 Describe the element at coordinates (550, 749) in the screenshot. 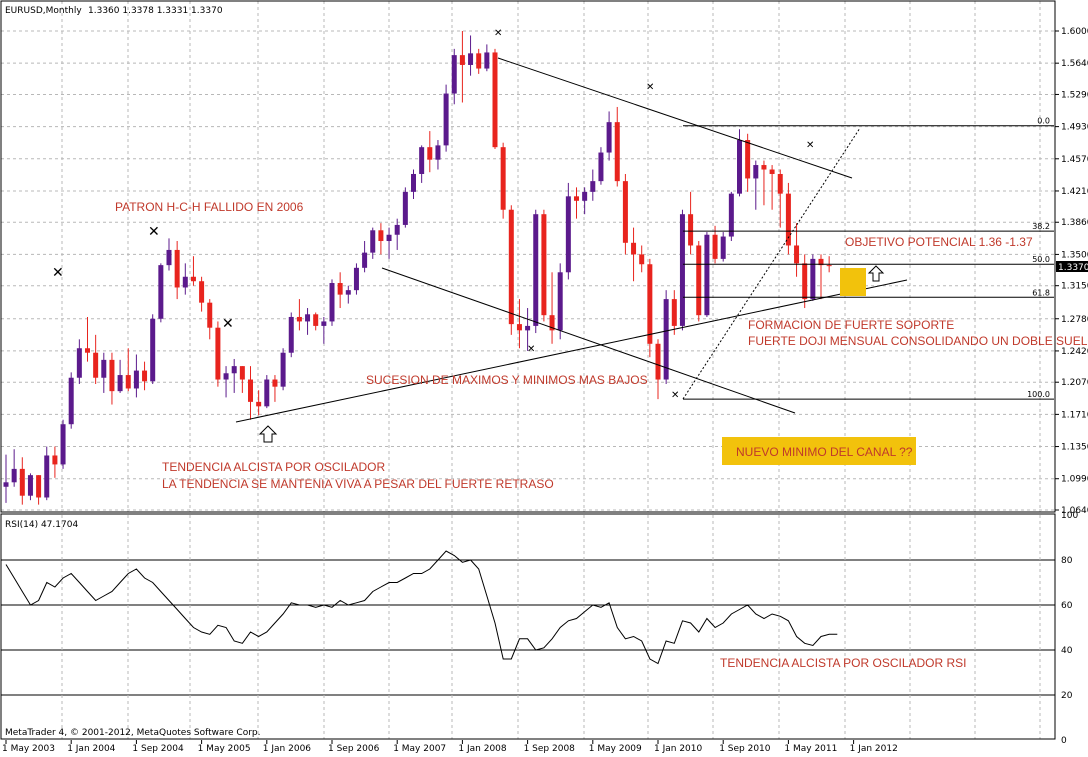

I see `time-tick-label: 1 Sep 2008` at that location.